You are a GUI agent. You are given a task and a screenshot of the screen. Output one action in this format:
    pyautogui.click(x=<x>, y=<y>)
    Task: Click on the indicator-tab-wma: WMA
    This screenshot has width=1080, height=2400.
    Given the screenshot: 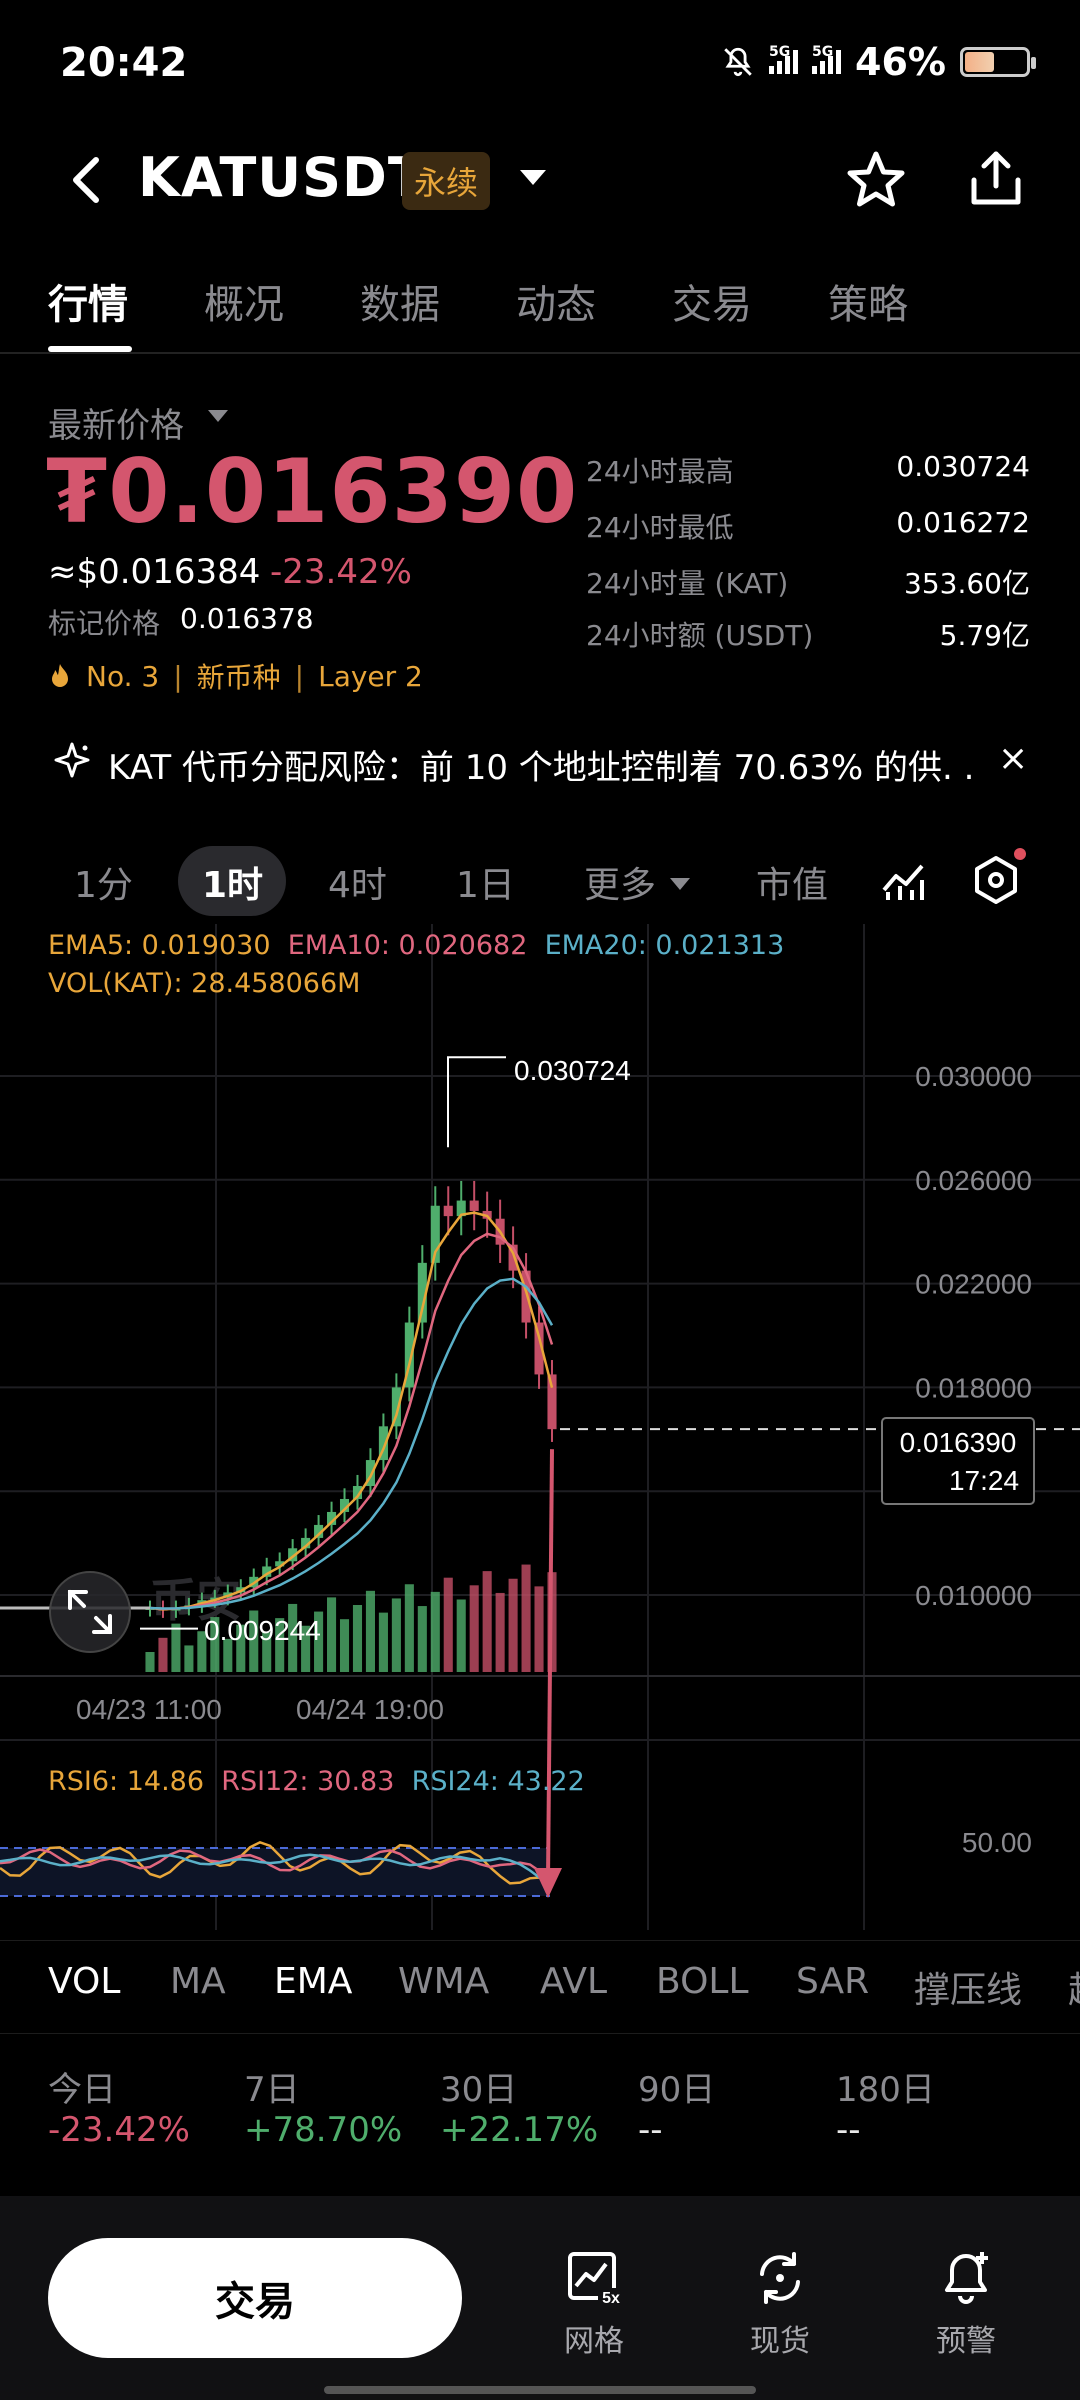 What is the action you would take?
    pyautogui.click(x=444, y=1981)
    